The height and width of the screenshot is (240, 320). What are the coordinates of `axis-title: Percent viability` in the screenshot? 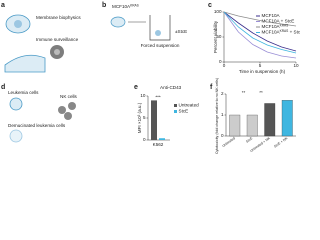 It's located at (215, 36).